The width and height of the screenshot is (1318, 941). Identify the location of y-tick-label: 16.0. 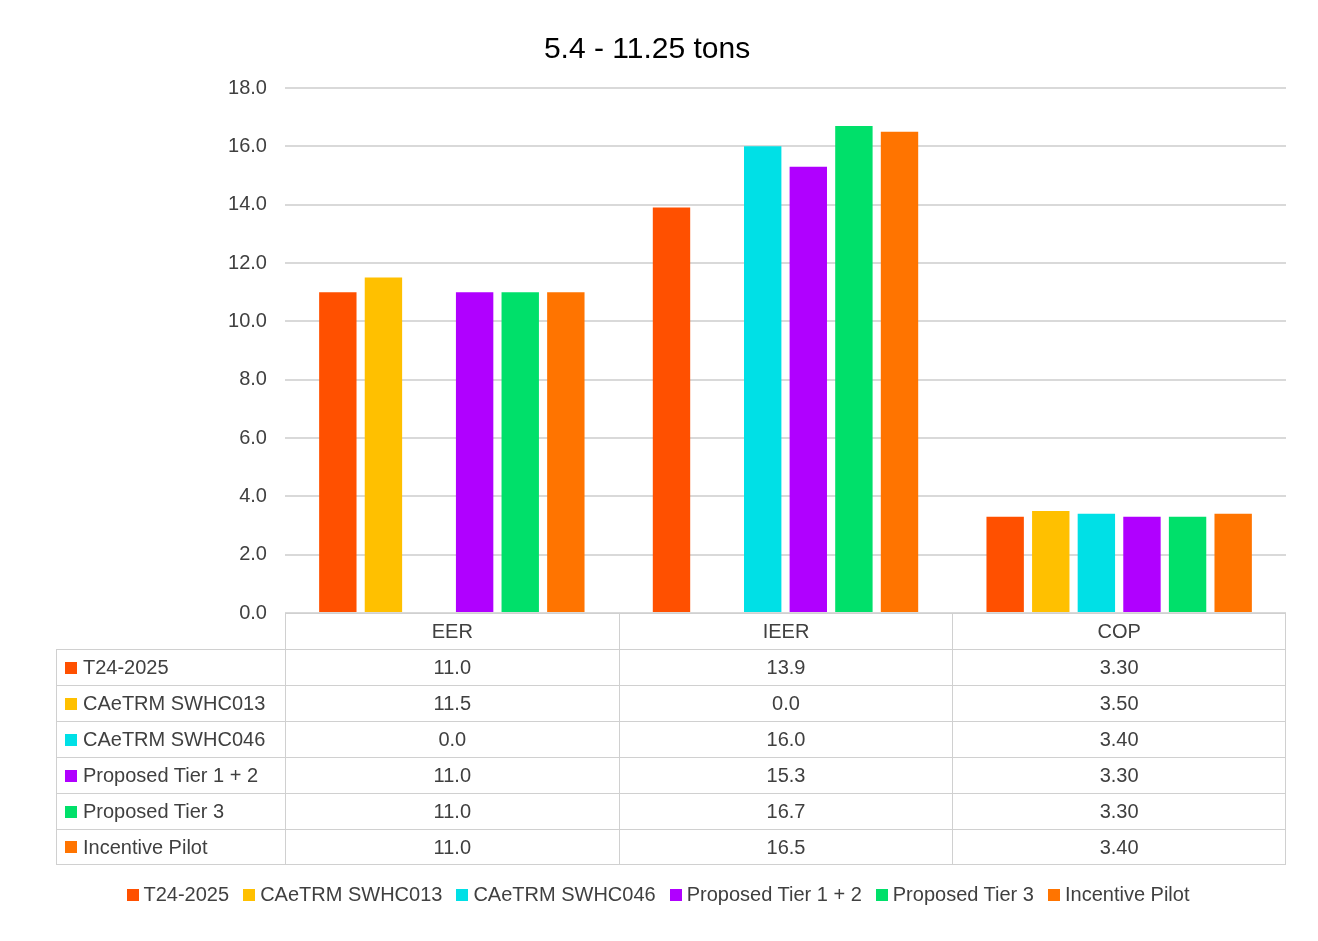
(247, 144).